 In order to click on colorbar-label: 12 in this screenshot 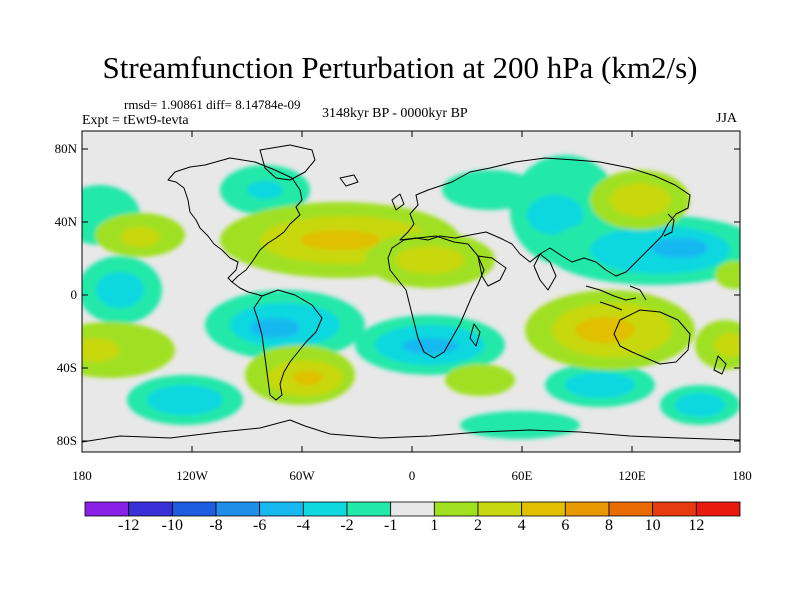, I will do `click(696, 525)`.